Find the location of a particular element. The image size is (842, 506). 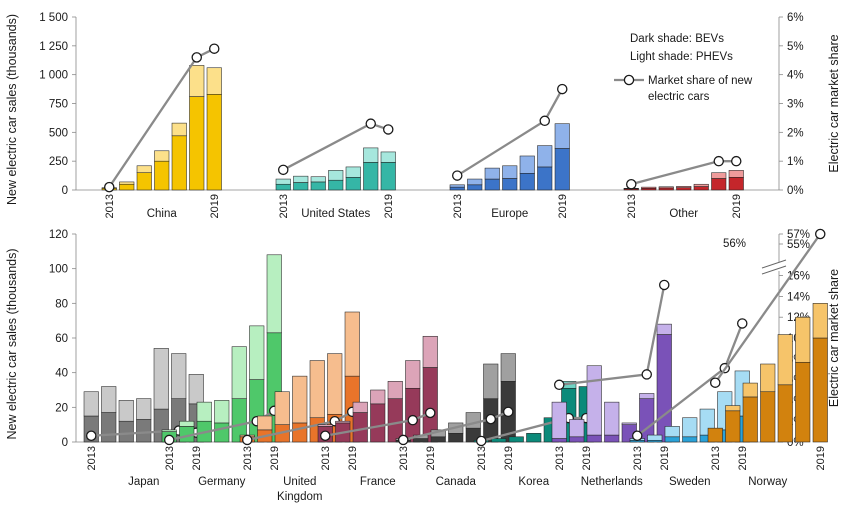

y2-tick-label: 3% is located at coordinates (795, 105).